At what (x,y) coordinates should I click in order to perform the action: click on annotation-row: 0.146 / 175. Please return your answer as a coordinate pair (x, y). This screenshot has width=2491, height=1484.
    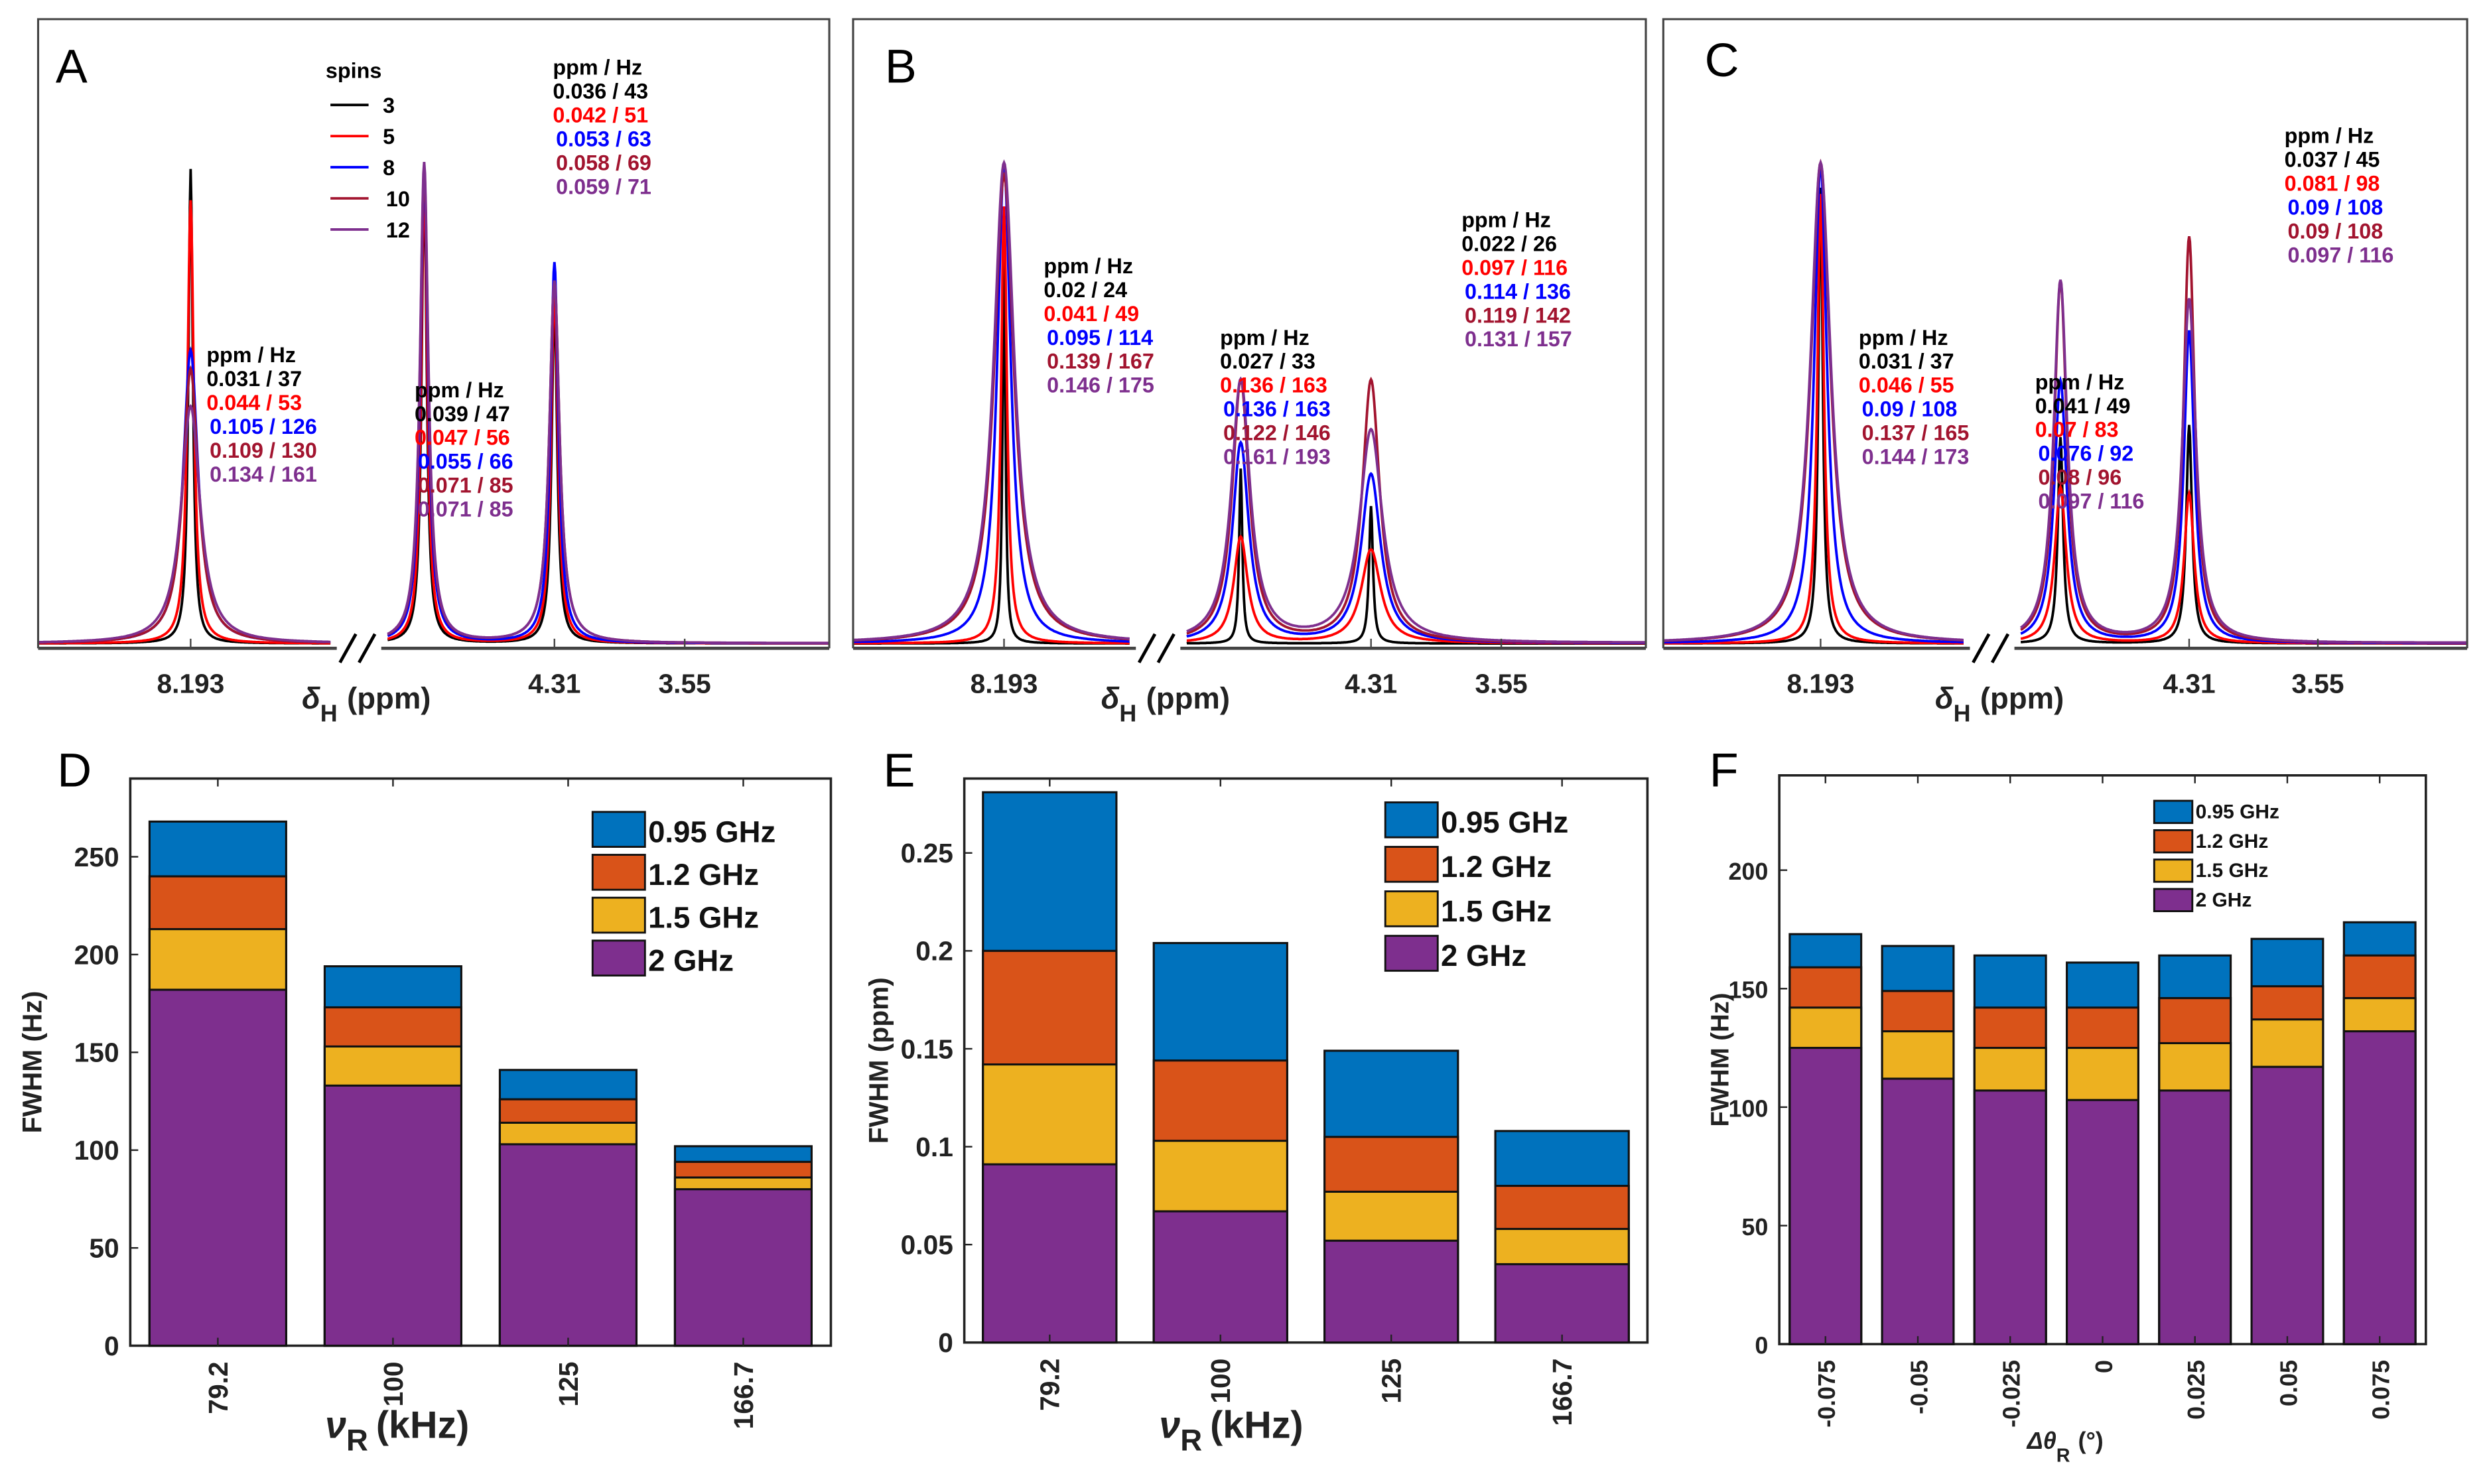
    Looking at the image, I should click on (1100, 385).